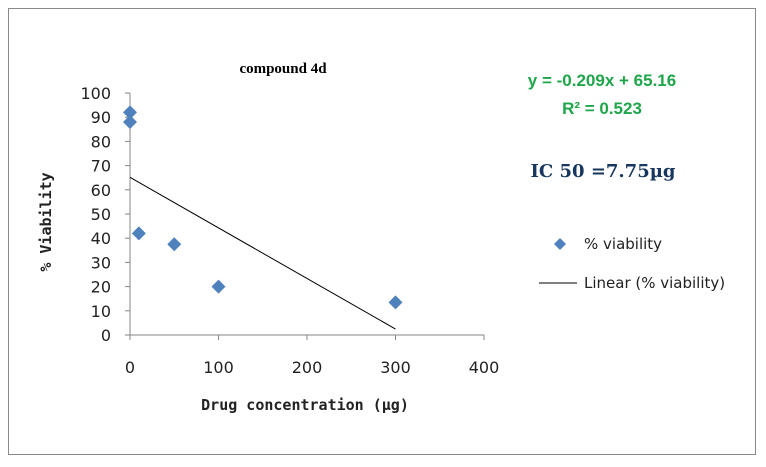 The width and height of the screenshot is (766, 467). I want to click on chart-title: compound 4d, so click(283, 69).